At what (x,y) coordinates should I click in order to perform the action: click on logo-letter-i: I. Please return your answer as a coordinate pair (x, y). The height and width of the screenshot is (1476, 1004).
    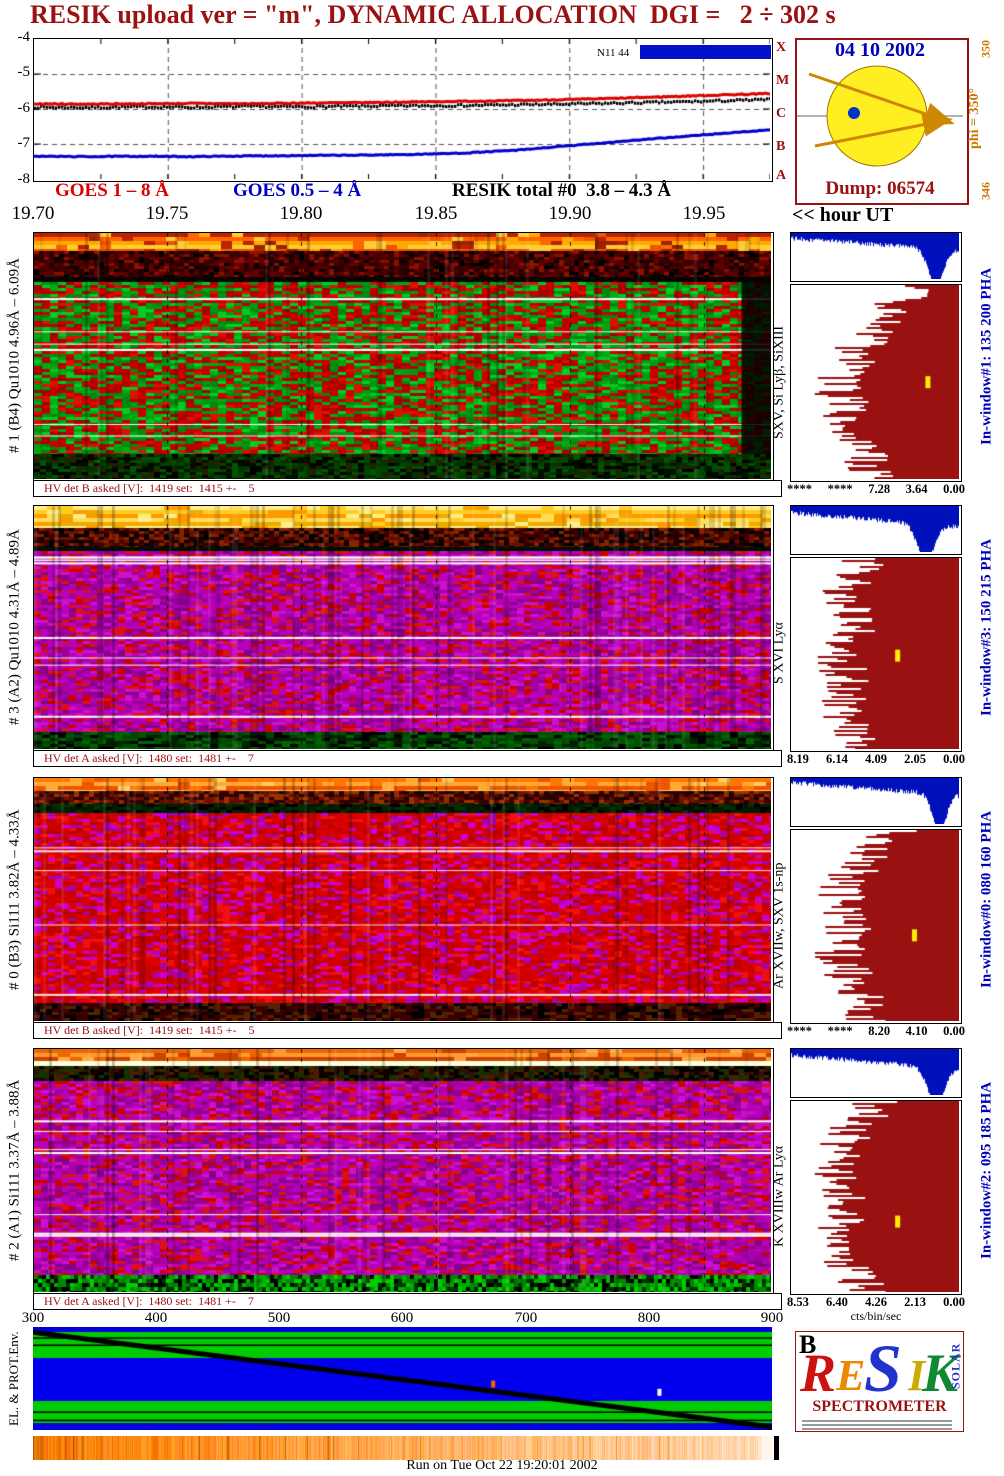
    Looking at the image, I should click on (917, 1375).